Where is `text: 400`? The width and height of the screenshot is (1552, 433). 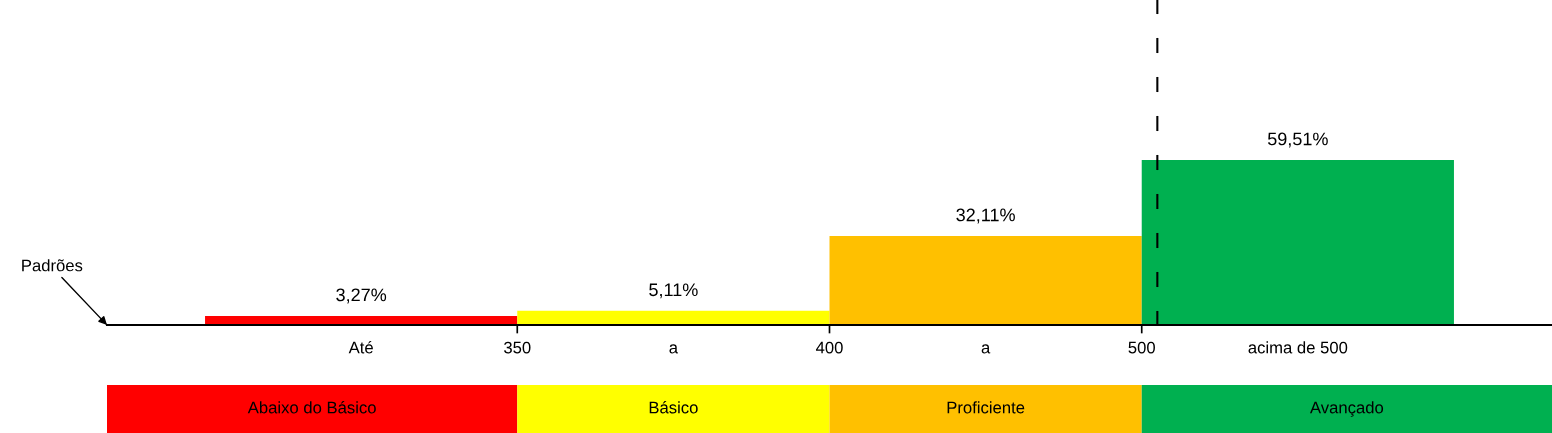
text: 400 is located at coordinates (829, 347).